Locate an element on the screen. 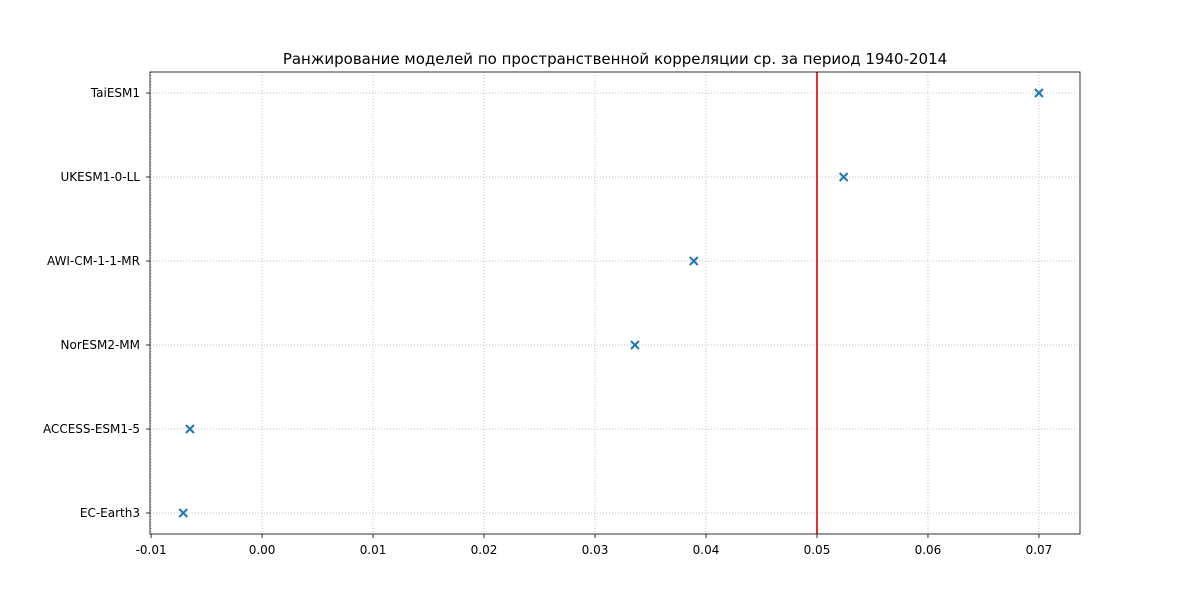  y-tick-label: ACCESS-ESM1-5 is located at coordinates (91, 429).